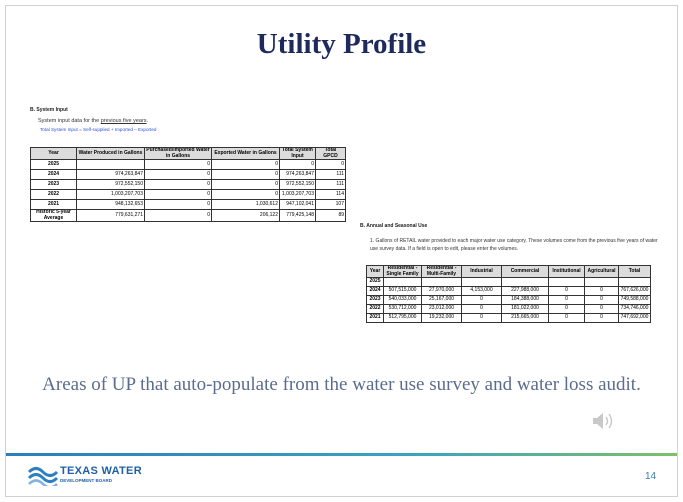 Image resolution: width=683 pixels, height=502 pixels. I want to click on table-cell: 181,022,000, so click(525, 309).